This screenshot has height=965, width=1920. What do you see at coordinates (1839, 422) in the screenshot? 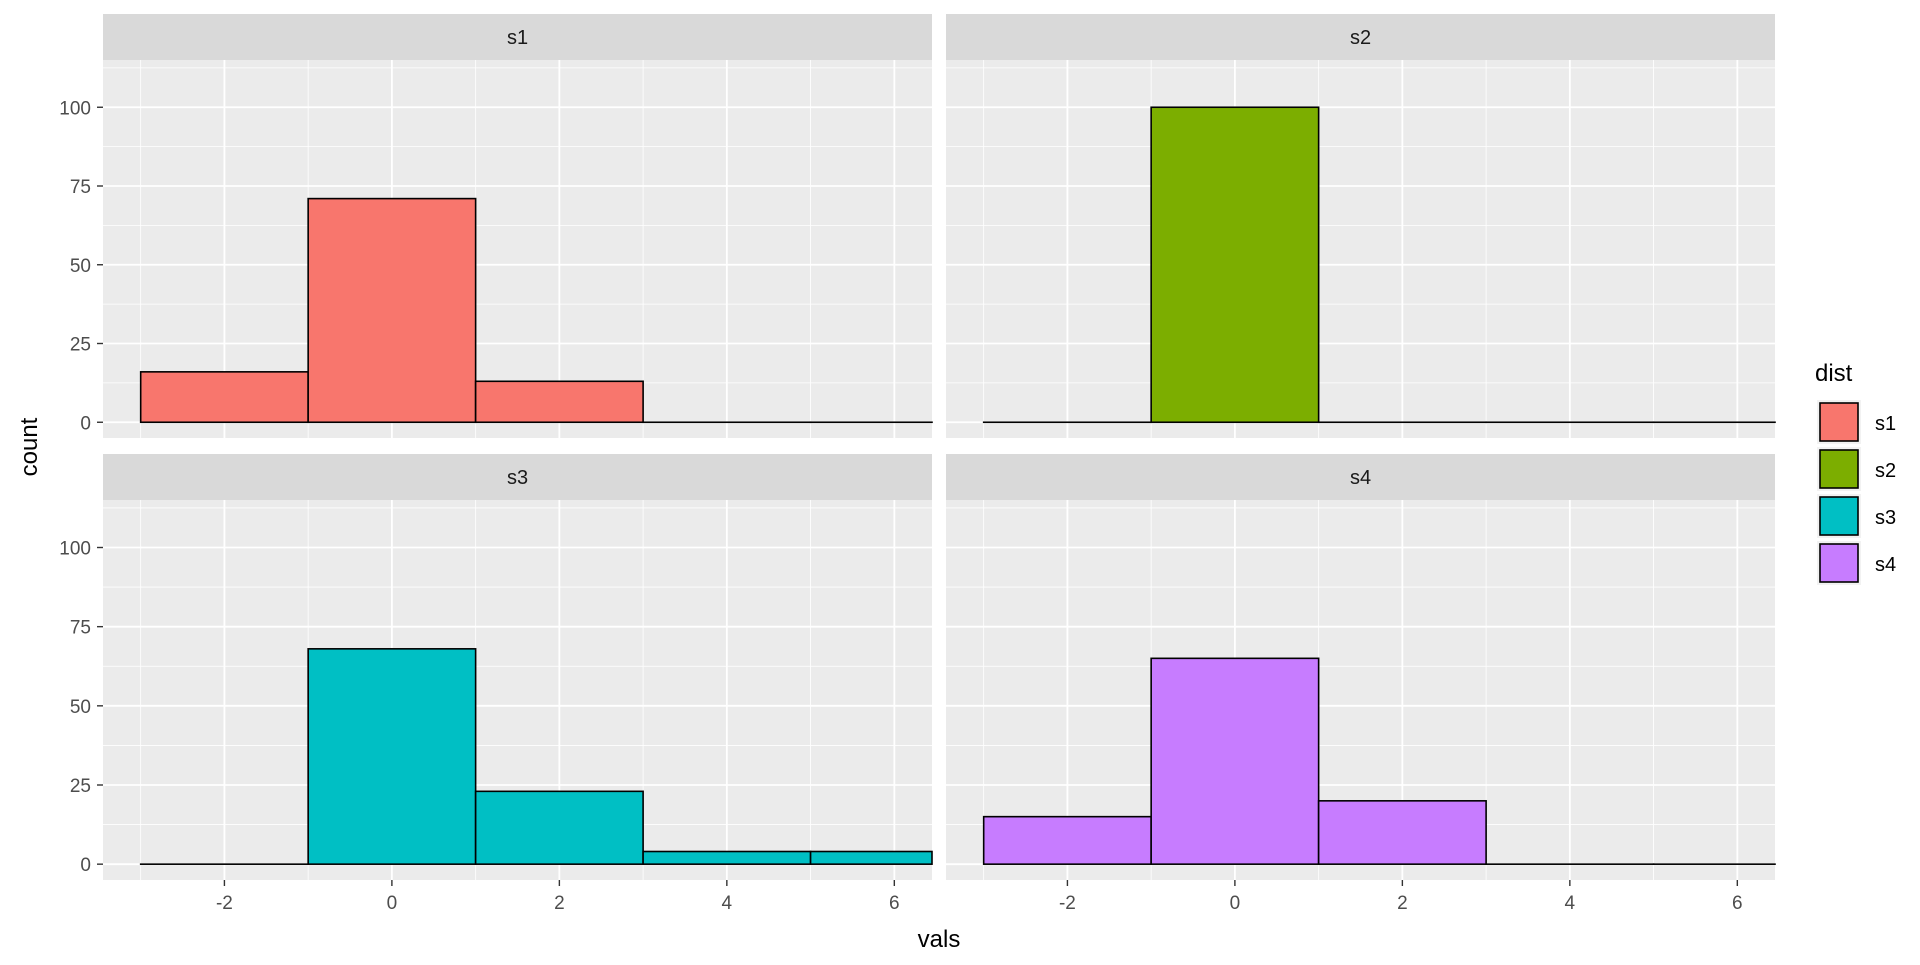
I see `legend-swatch-s1` at bounding box center [1839, 422].